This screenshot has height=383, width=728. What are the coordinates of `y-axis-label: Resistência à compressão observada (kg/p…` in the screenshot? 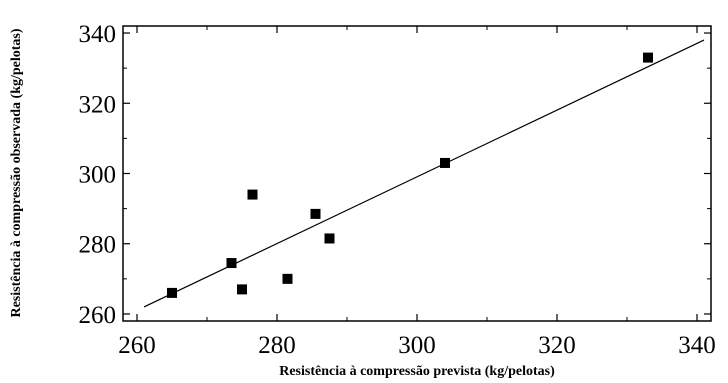 It's located at (16, 172).